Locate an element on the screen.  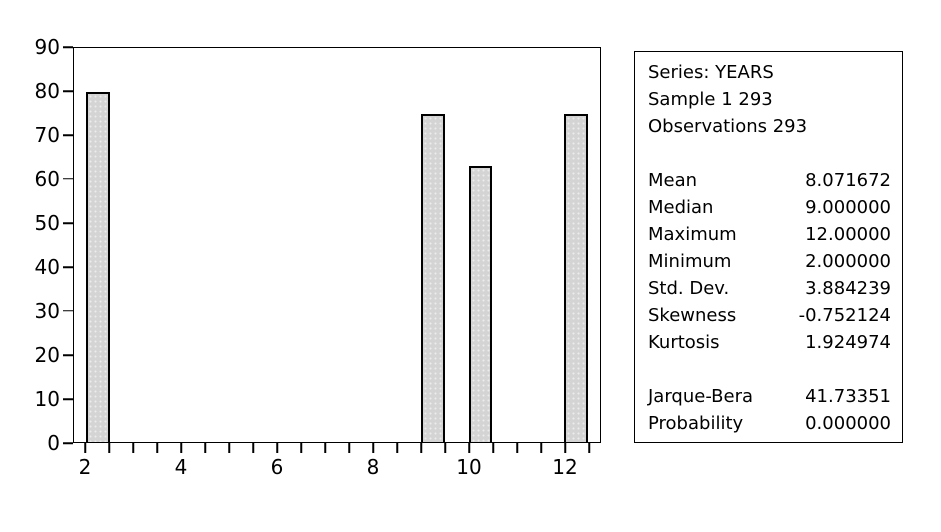
x-axis-tick-label: 6 is located at coordinates (277, 467).